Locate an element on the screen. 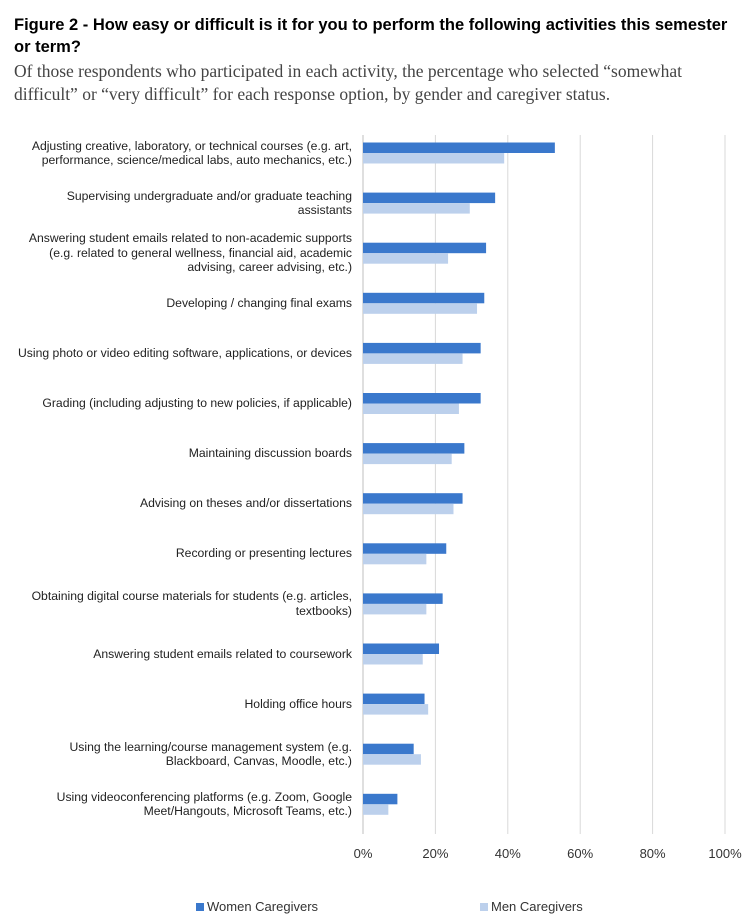  category-label: Recording or presenting lectures is located at coordinates (263, 553).